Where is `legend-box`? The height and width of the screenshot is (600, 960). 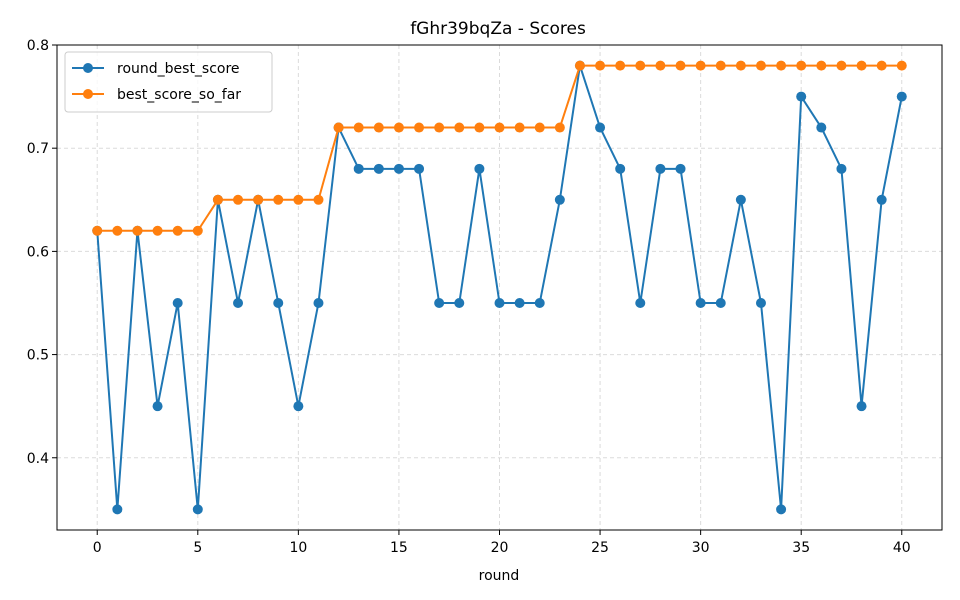 legend-box is located at coordinates (168, 82).